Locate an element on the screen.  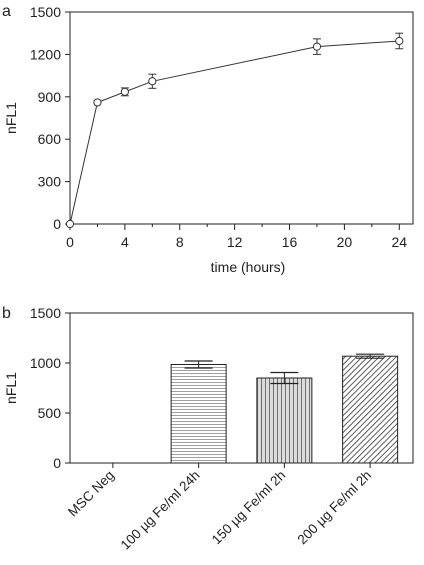
y-tick-label: 1200 is located at coordinates (45, 54).